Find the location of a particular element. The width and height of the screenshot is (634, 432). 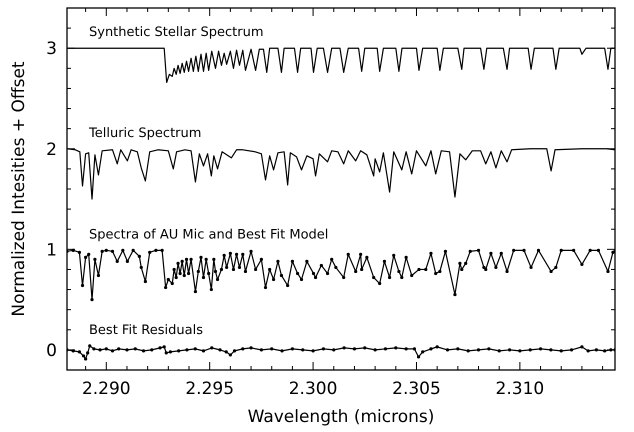

x-tick-label: 2.310 is located at coordinates (520, 389).